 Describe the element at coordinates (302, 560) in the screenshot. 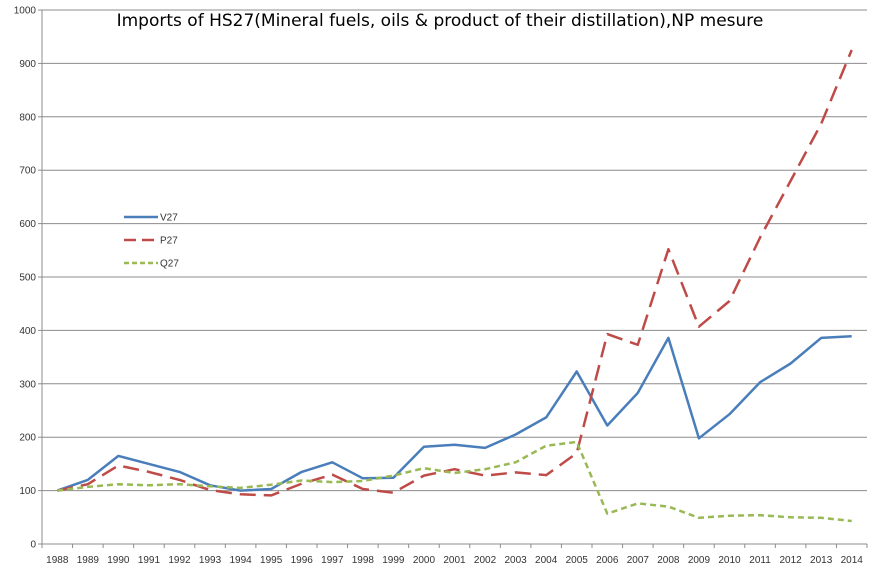

I see `x-tick-label: 1996` at that location.